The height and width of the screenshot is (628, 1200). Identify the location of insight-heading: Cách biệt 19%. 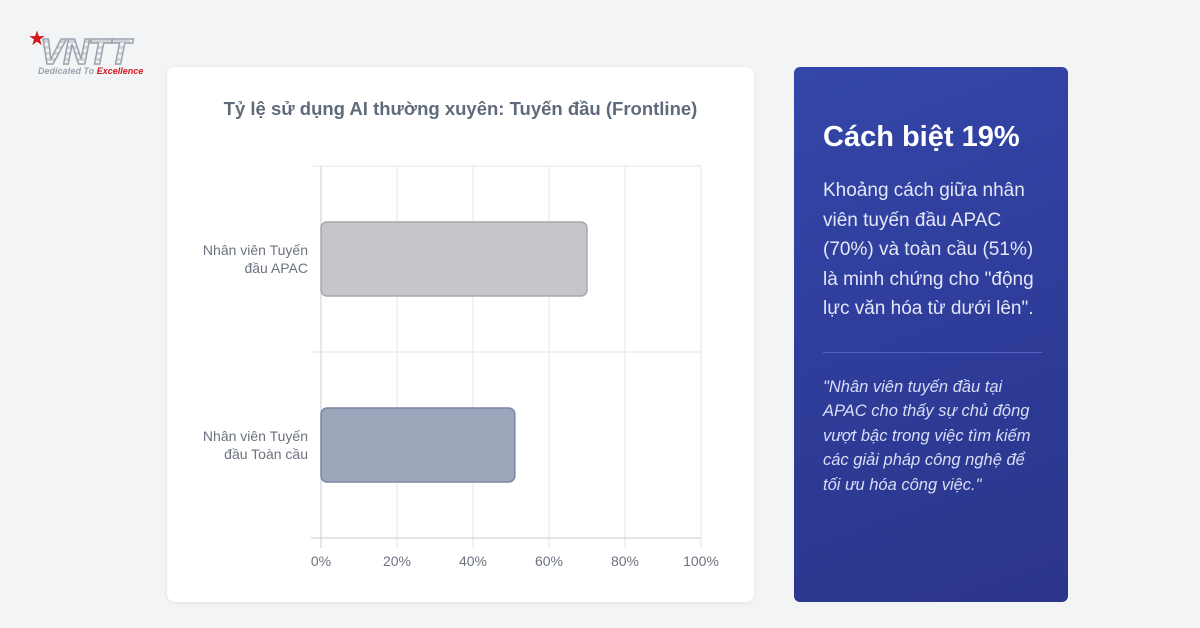
(921, 137).